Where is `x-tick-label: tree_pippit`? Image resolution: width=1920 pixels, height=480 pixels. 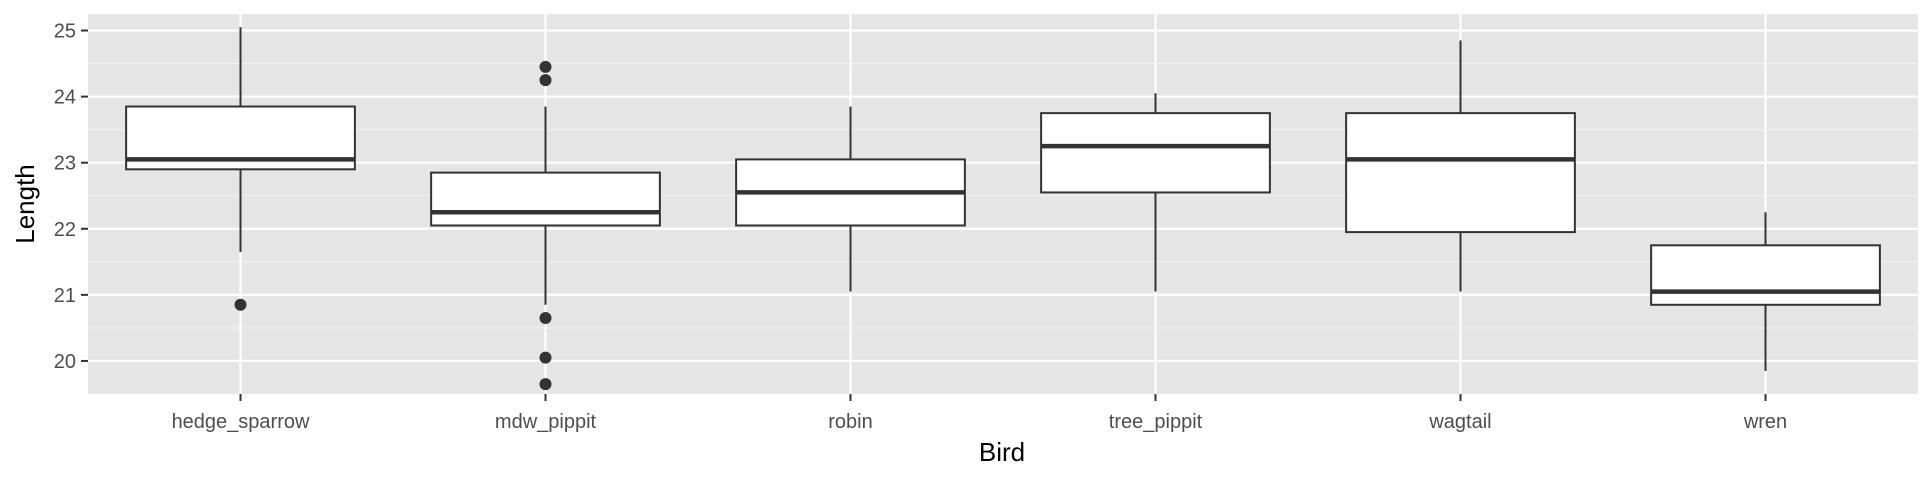 x-tick-label: tree_pippit is located at coordinates (1156, 422).